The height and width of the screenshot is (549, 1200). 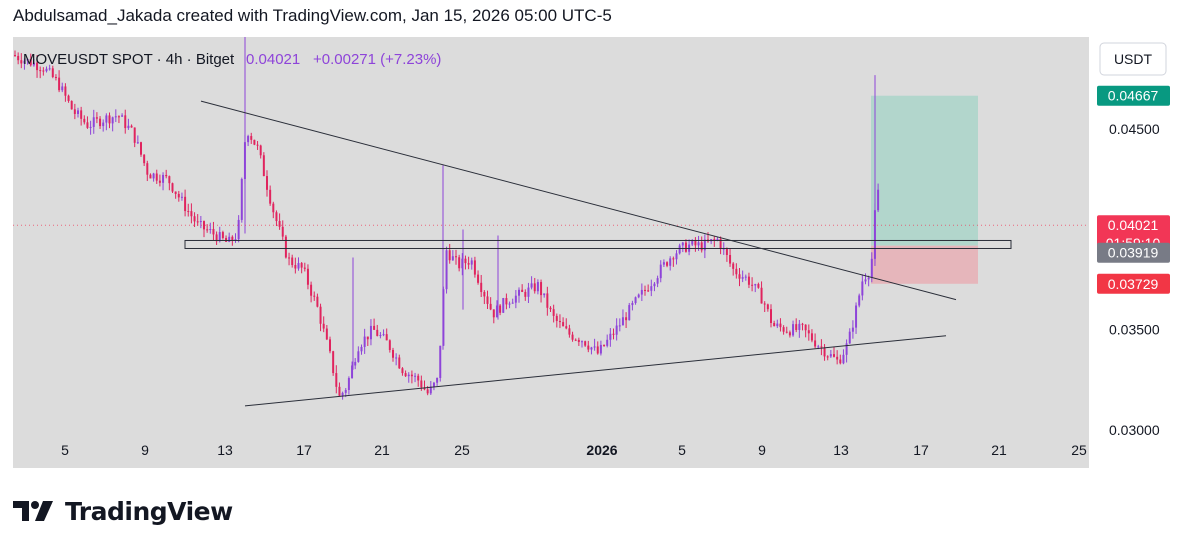 I want to click on current-price-label: 0.04021, so click(x=1133, y=225).